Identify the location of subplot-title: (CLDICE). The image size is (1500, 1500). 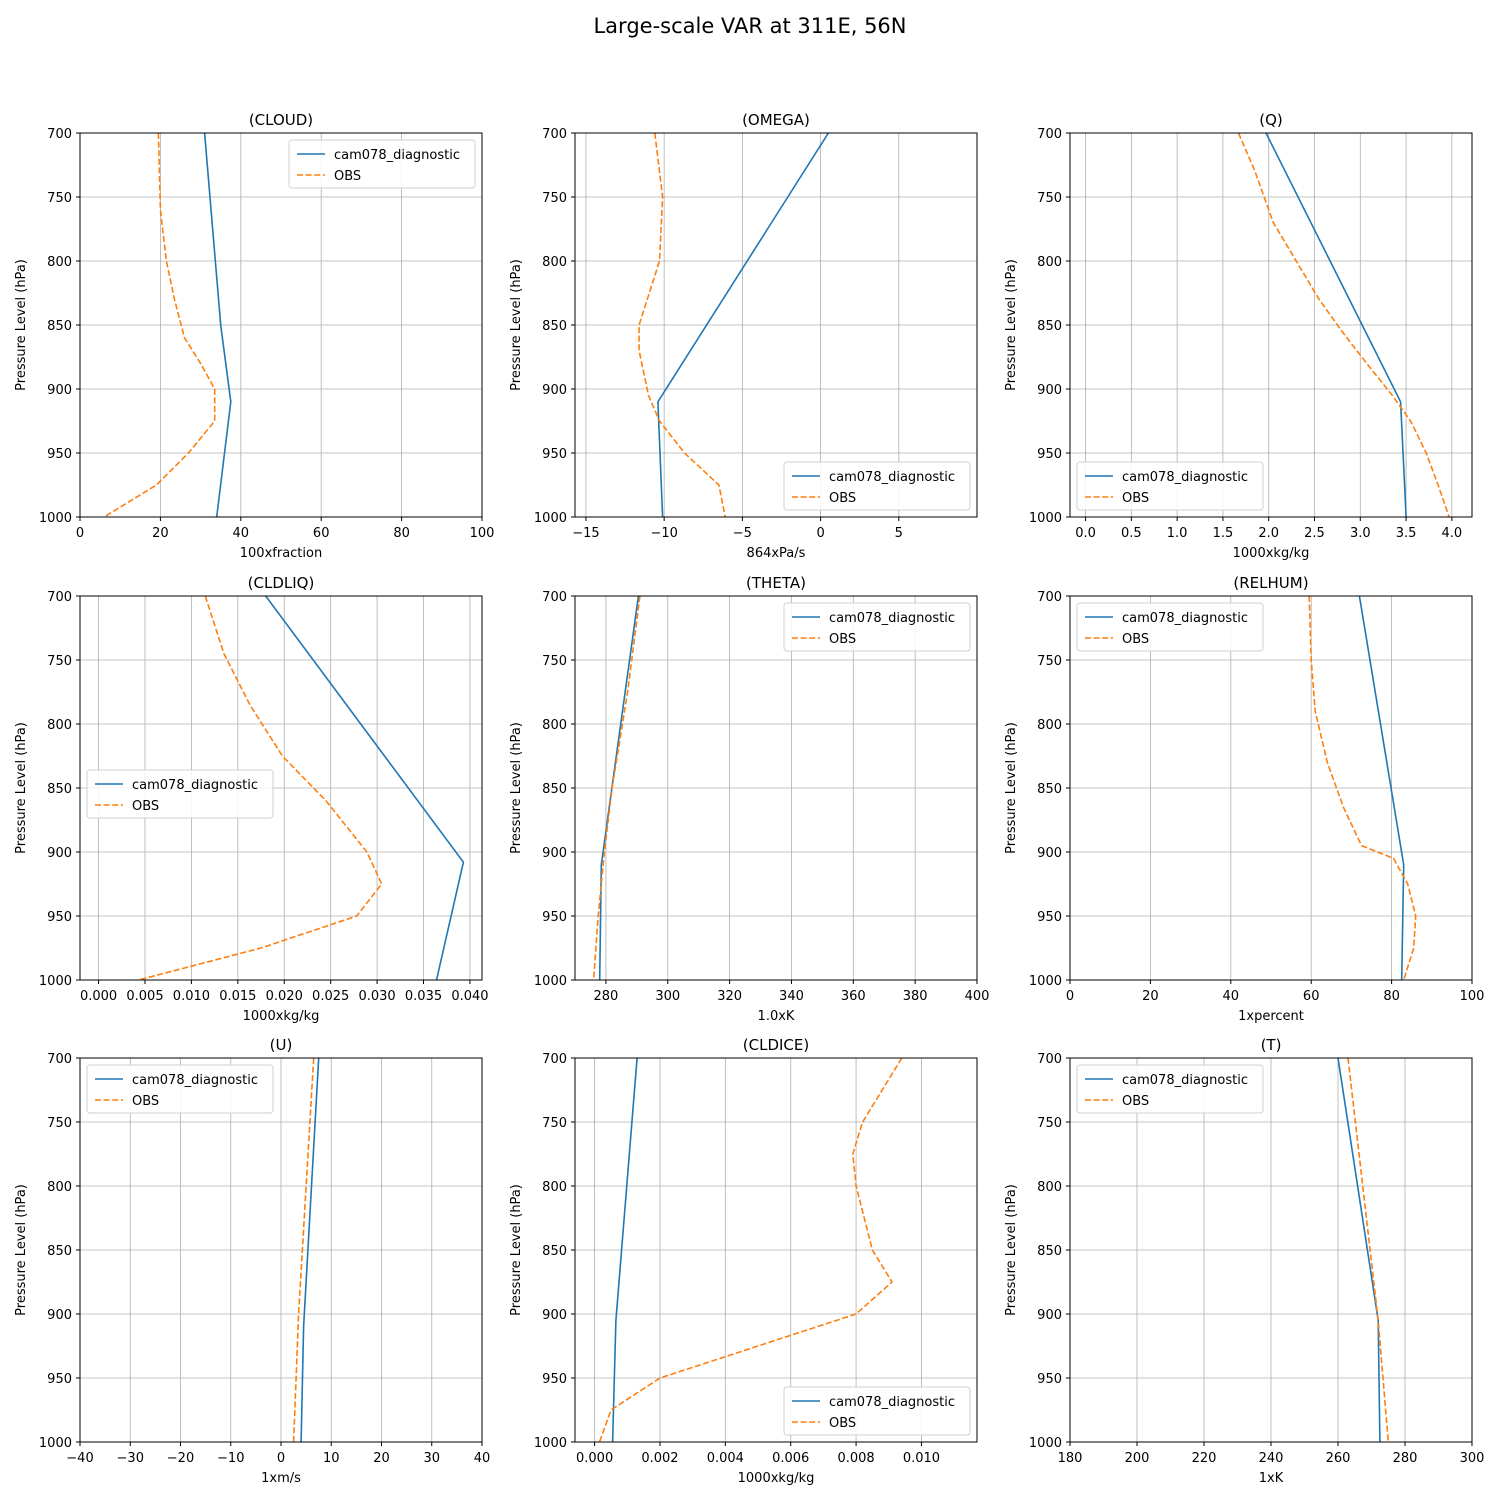
(776, 1045).